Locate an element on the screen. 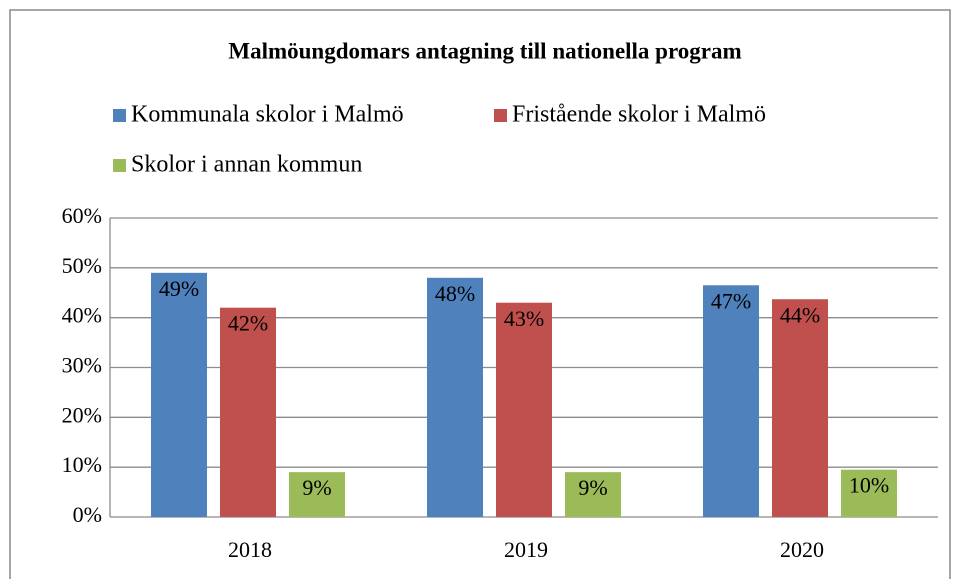 This screenshot has height=579, width=955. y-tick-label: 0% is located at coordinates (87, 514).